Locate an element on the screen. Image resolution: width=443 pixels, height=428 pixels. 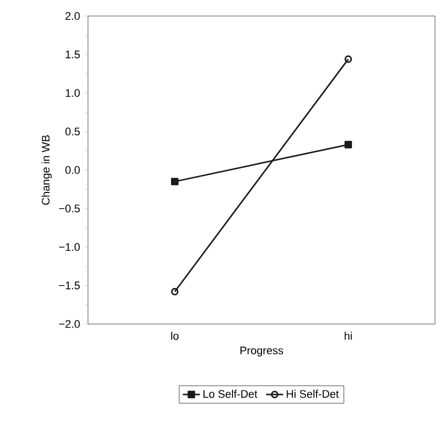
y-tick-label: −1.0 is located at coordinates (69, 247).